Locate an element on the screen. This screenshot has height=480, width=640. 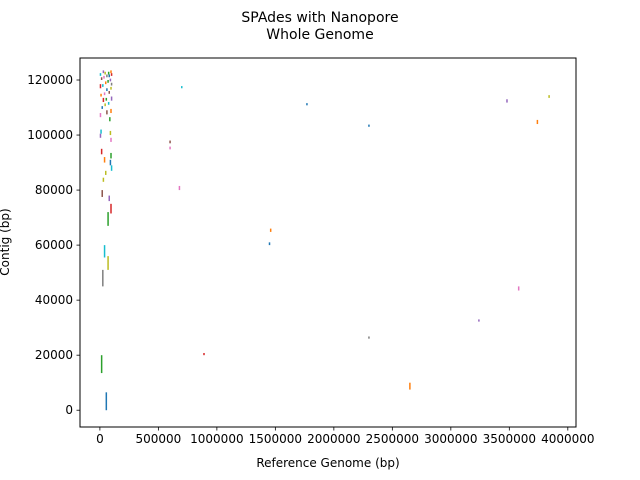
y-tick-label: 100000 is located at coordinates (50, 135).